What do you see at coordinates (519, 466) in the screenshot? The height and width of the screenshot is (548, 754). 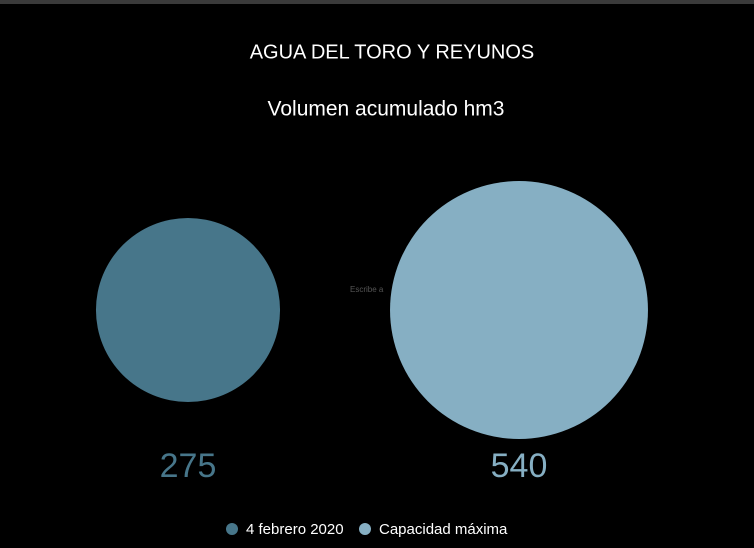 I see `value-label: 540` at bounding box center [519, 466].